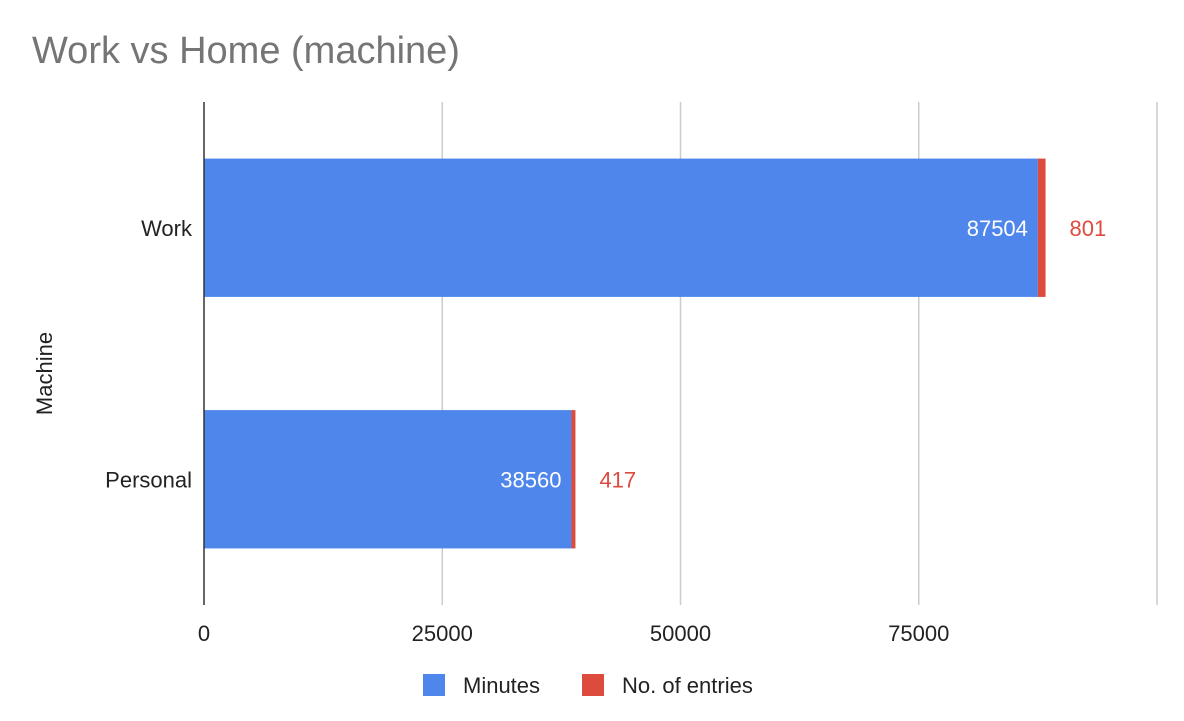 The height and width of the screenshot is (721, 1184). What do you see at coordinates (997, 228) in the screenshot?
I see `data-label-minutes: 87504` at bounding box center [997, 228].